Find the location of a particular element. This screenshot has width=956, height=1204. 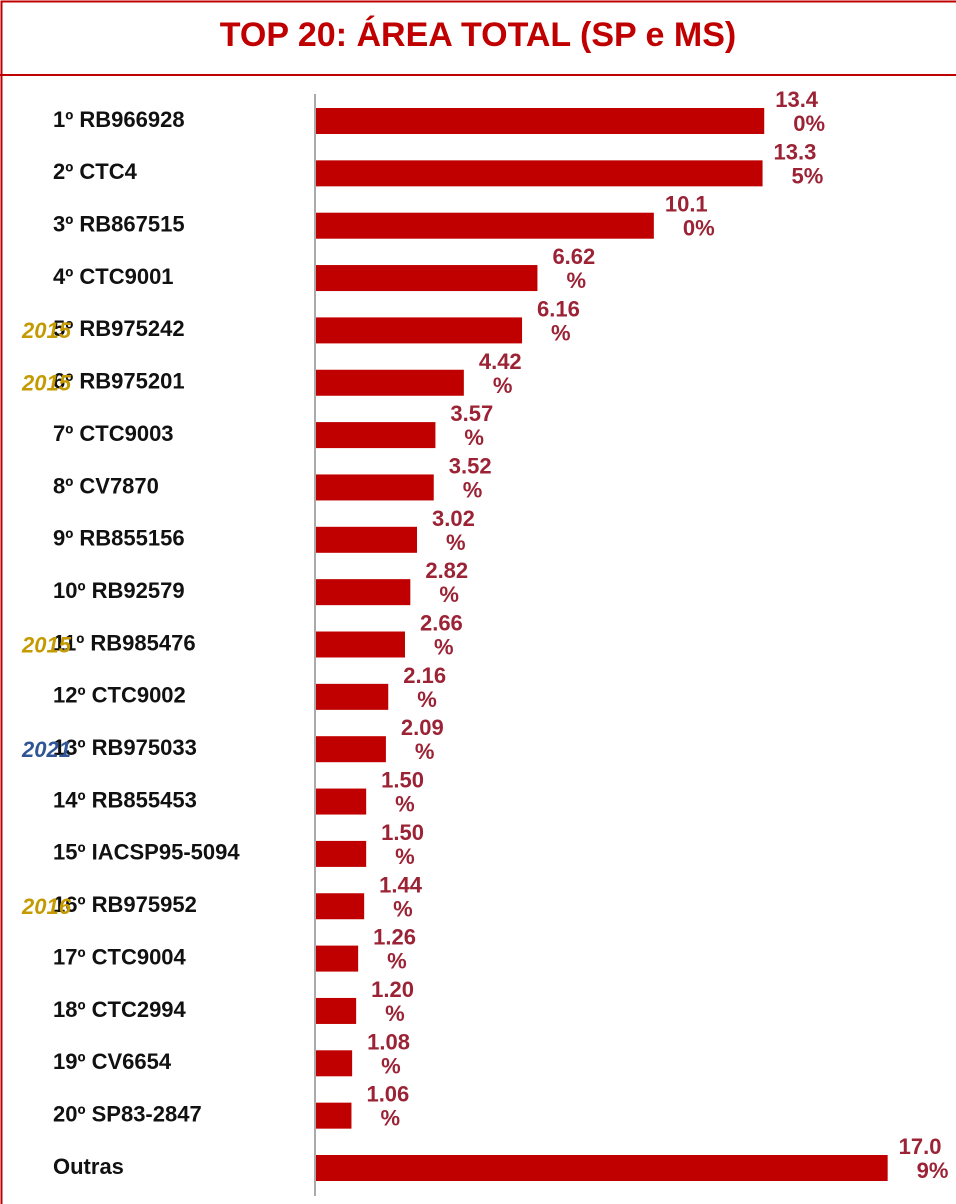

category-label: 17º CTC9004 is located at coordinates (120, 956).